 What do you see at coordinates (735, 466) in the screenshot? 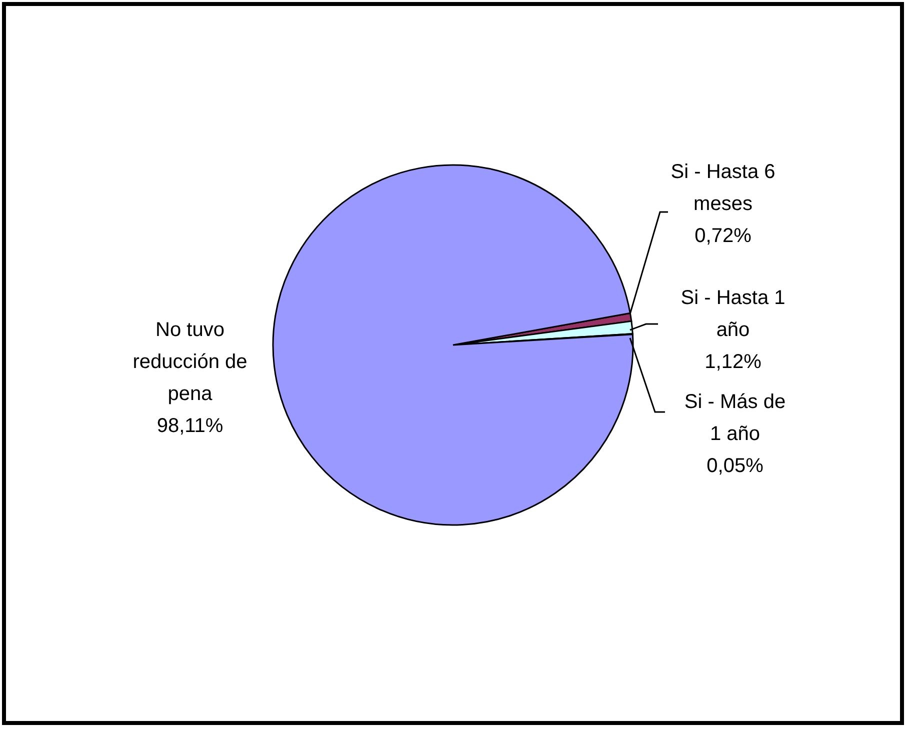
I see `data-label: 0,05%` at bounding box center [735, 466].